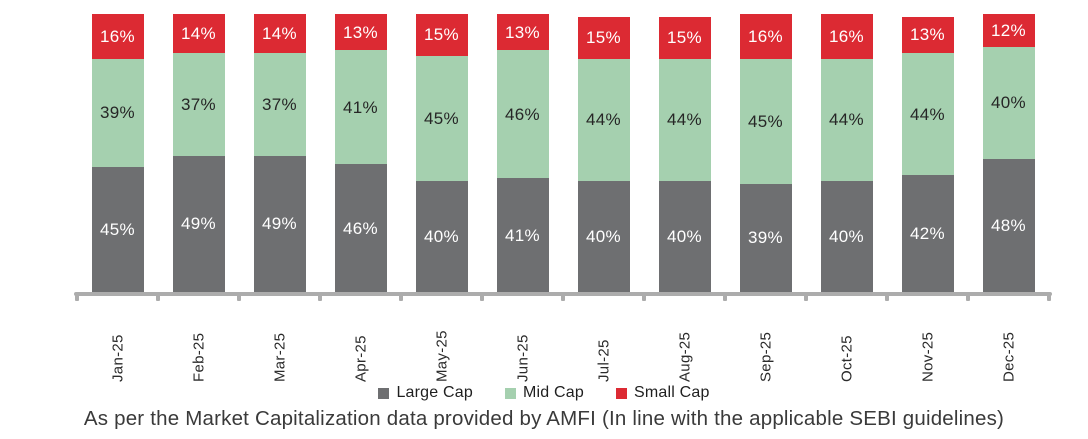 Image resolution: width=1088 pixels, height=439 pixels. I want to click on x-axis-label-feb-25: Feb-25, so click(198, 357).